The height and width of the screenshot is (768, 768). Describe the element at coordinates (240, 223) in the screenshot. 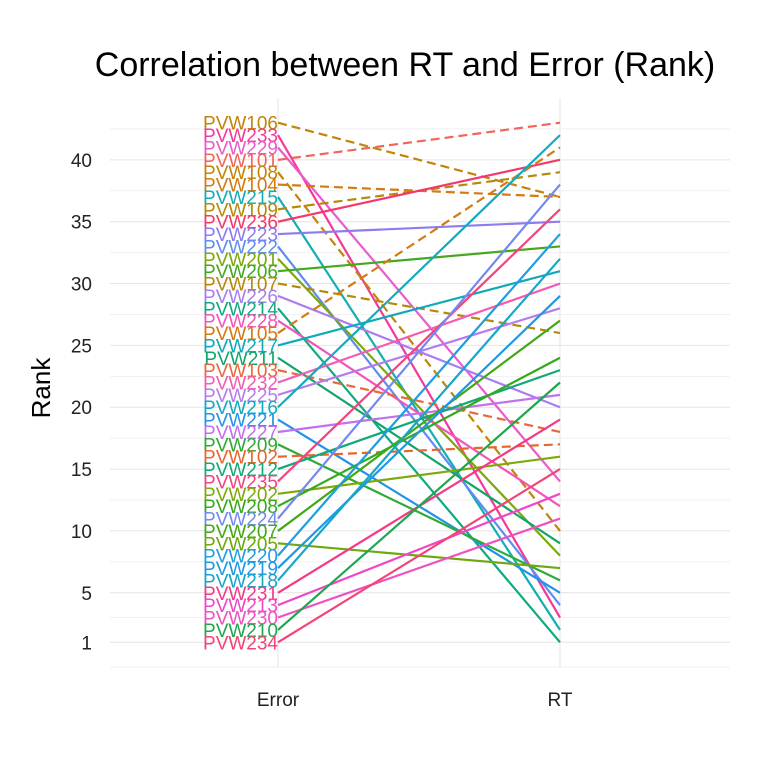

I see `point-label: PVW236` at that location.